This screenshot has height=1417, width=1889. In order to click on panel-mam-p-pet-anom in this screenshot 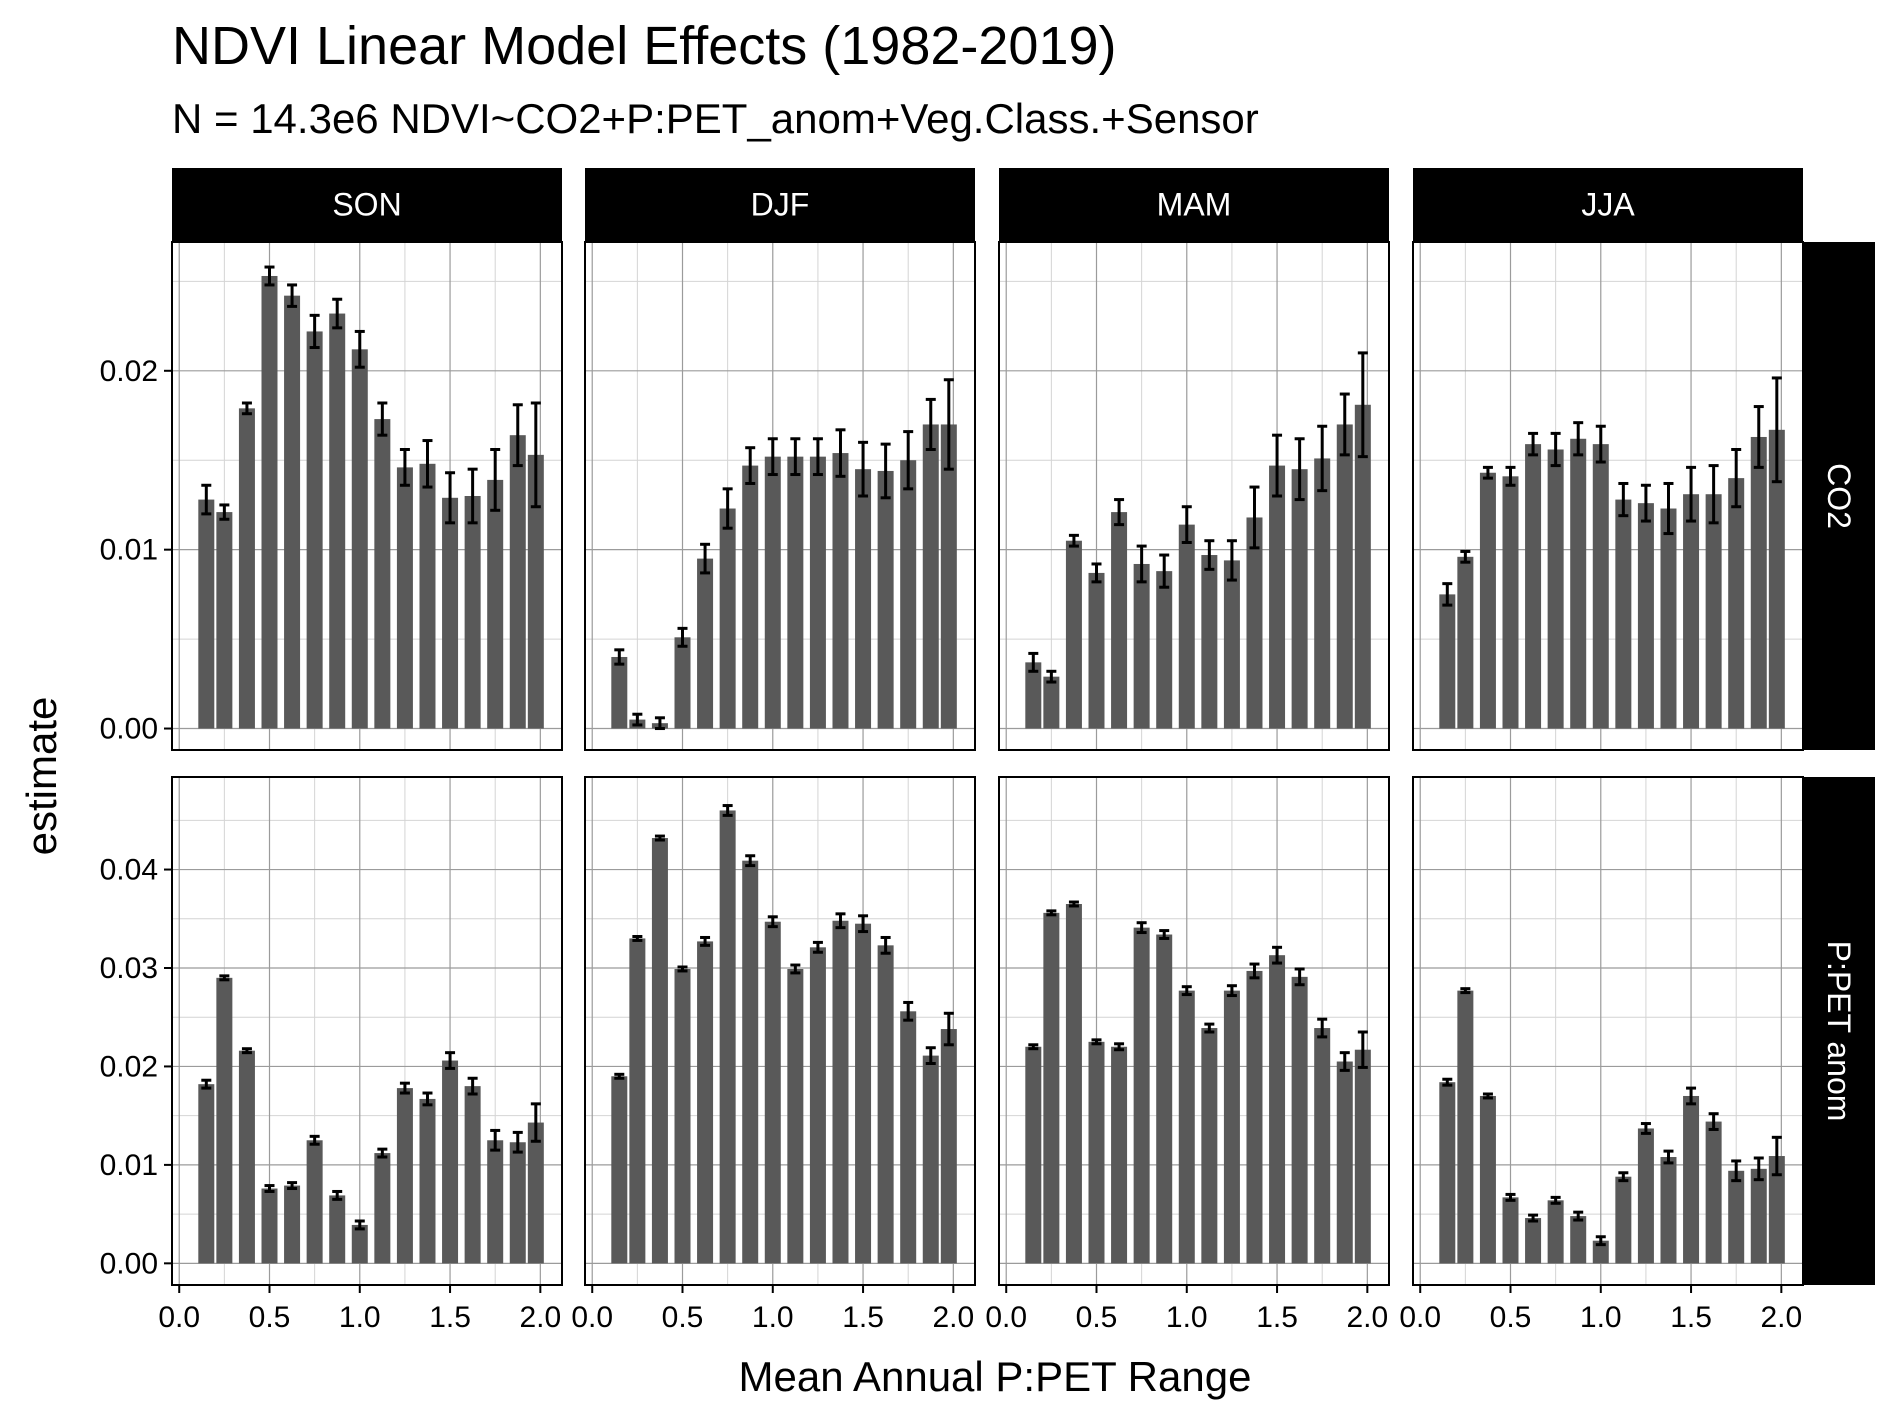, I will do `click(1194, 1031)`.